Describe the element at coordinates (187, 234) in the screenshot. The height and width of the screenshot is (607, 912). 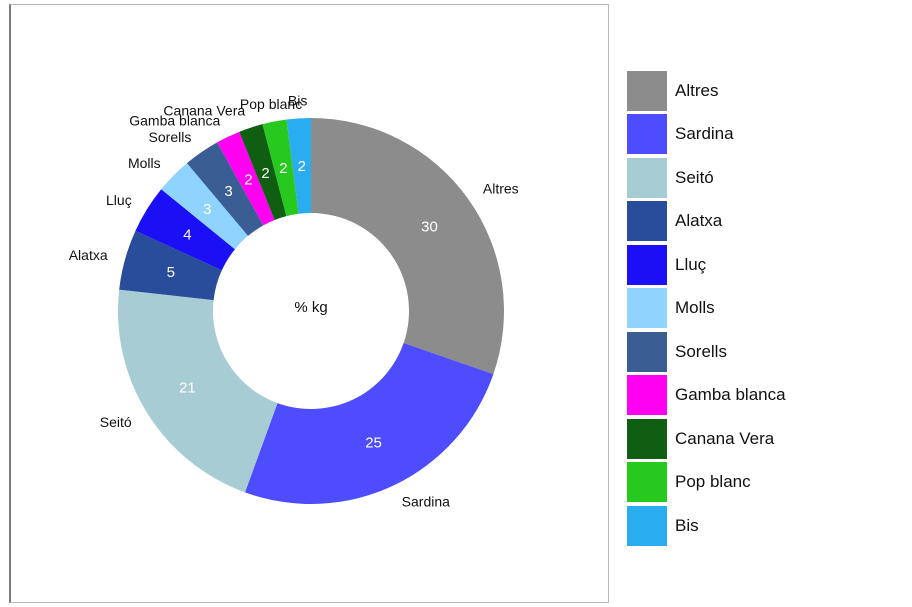
I see `value-label-lluc: 4` at that location.